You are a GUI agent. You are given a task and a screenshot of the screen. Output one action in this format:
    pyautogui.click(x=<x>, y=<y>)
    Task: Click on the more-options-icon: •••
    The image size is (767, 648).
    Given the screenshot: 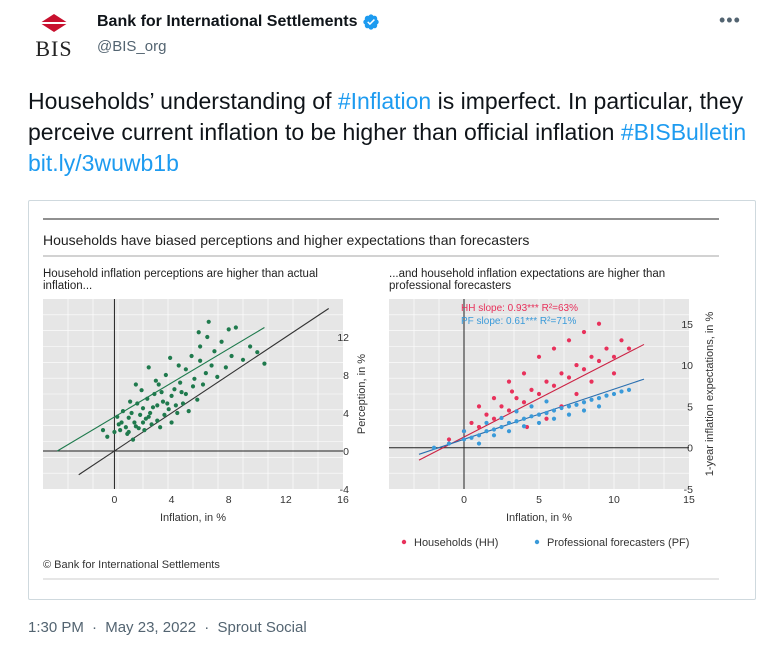 What is the action you would take?
    pyautogui.click(x=730, y=20)
    